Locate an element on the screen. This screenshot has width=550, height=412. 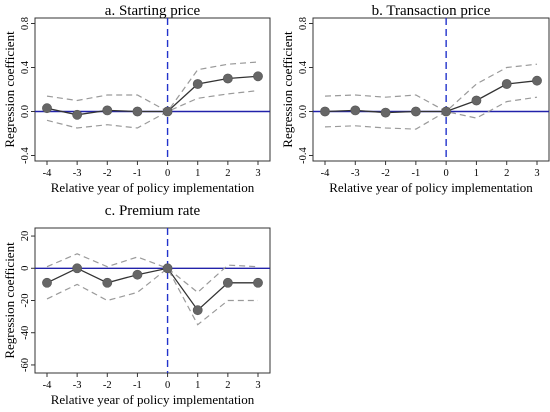
y-tick-label: -20 is located at coordinates (25, 301).